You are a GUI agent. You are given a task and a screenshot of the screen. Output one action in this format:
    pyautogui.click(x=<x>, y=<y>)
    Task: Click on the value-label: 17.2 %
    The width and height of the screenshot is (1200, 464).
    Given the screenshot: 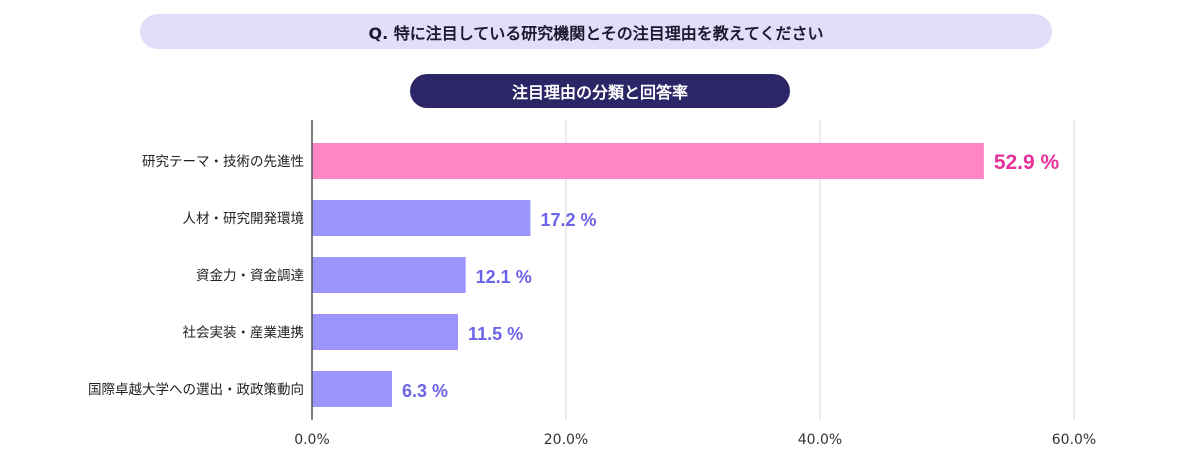 What is the action you would take?
    pyautogui.click(x=568, y=220)
    